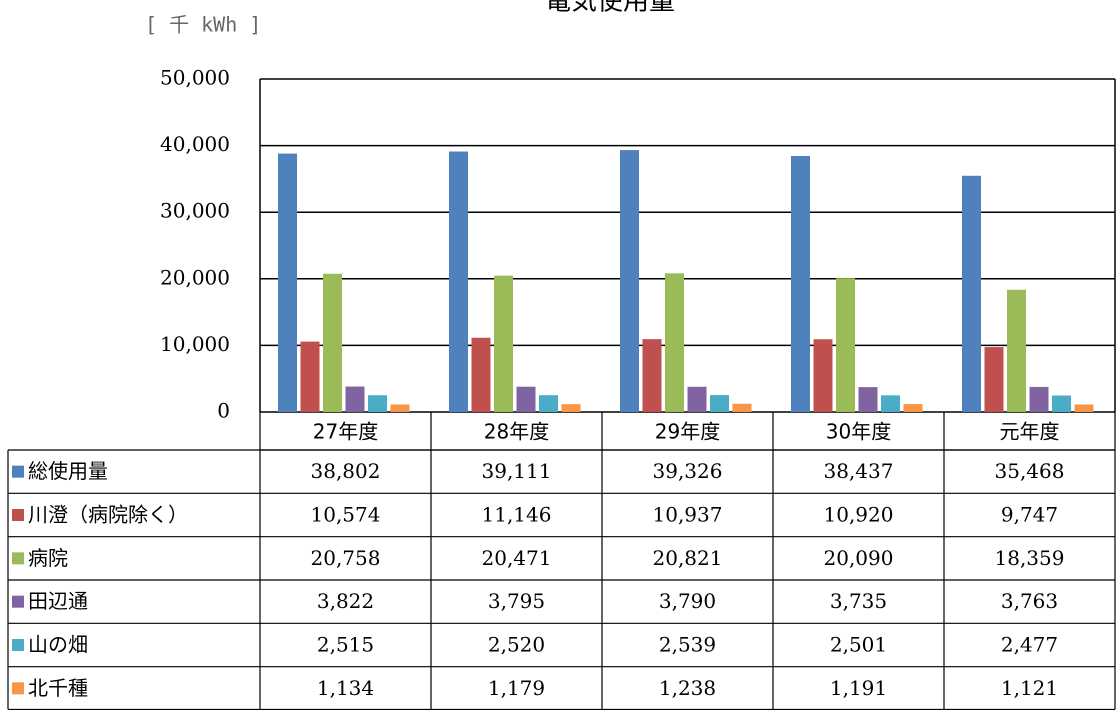 The width and height of the screenshot is (1116, 710). What do you see at coordinates (345, 645) in the screenshot?
I see `table-value: 2,515` at bounding box center [345, 645].